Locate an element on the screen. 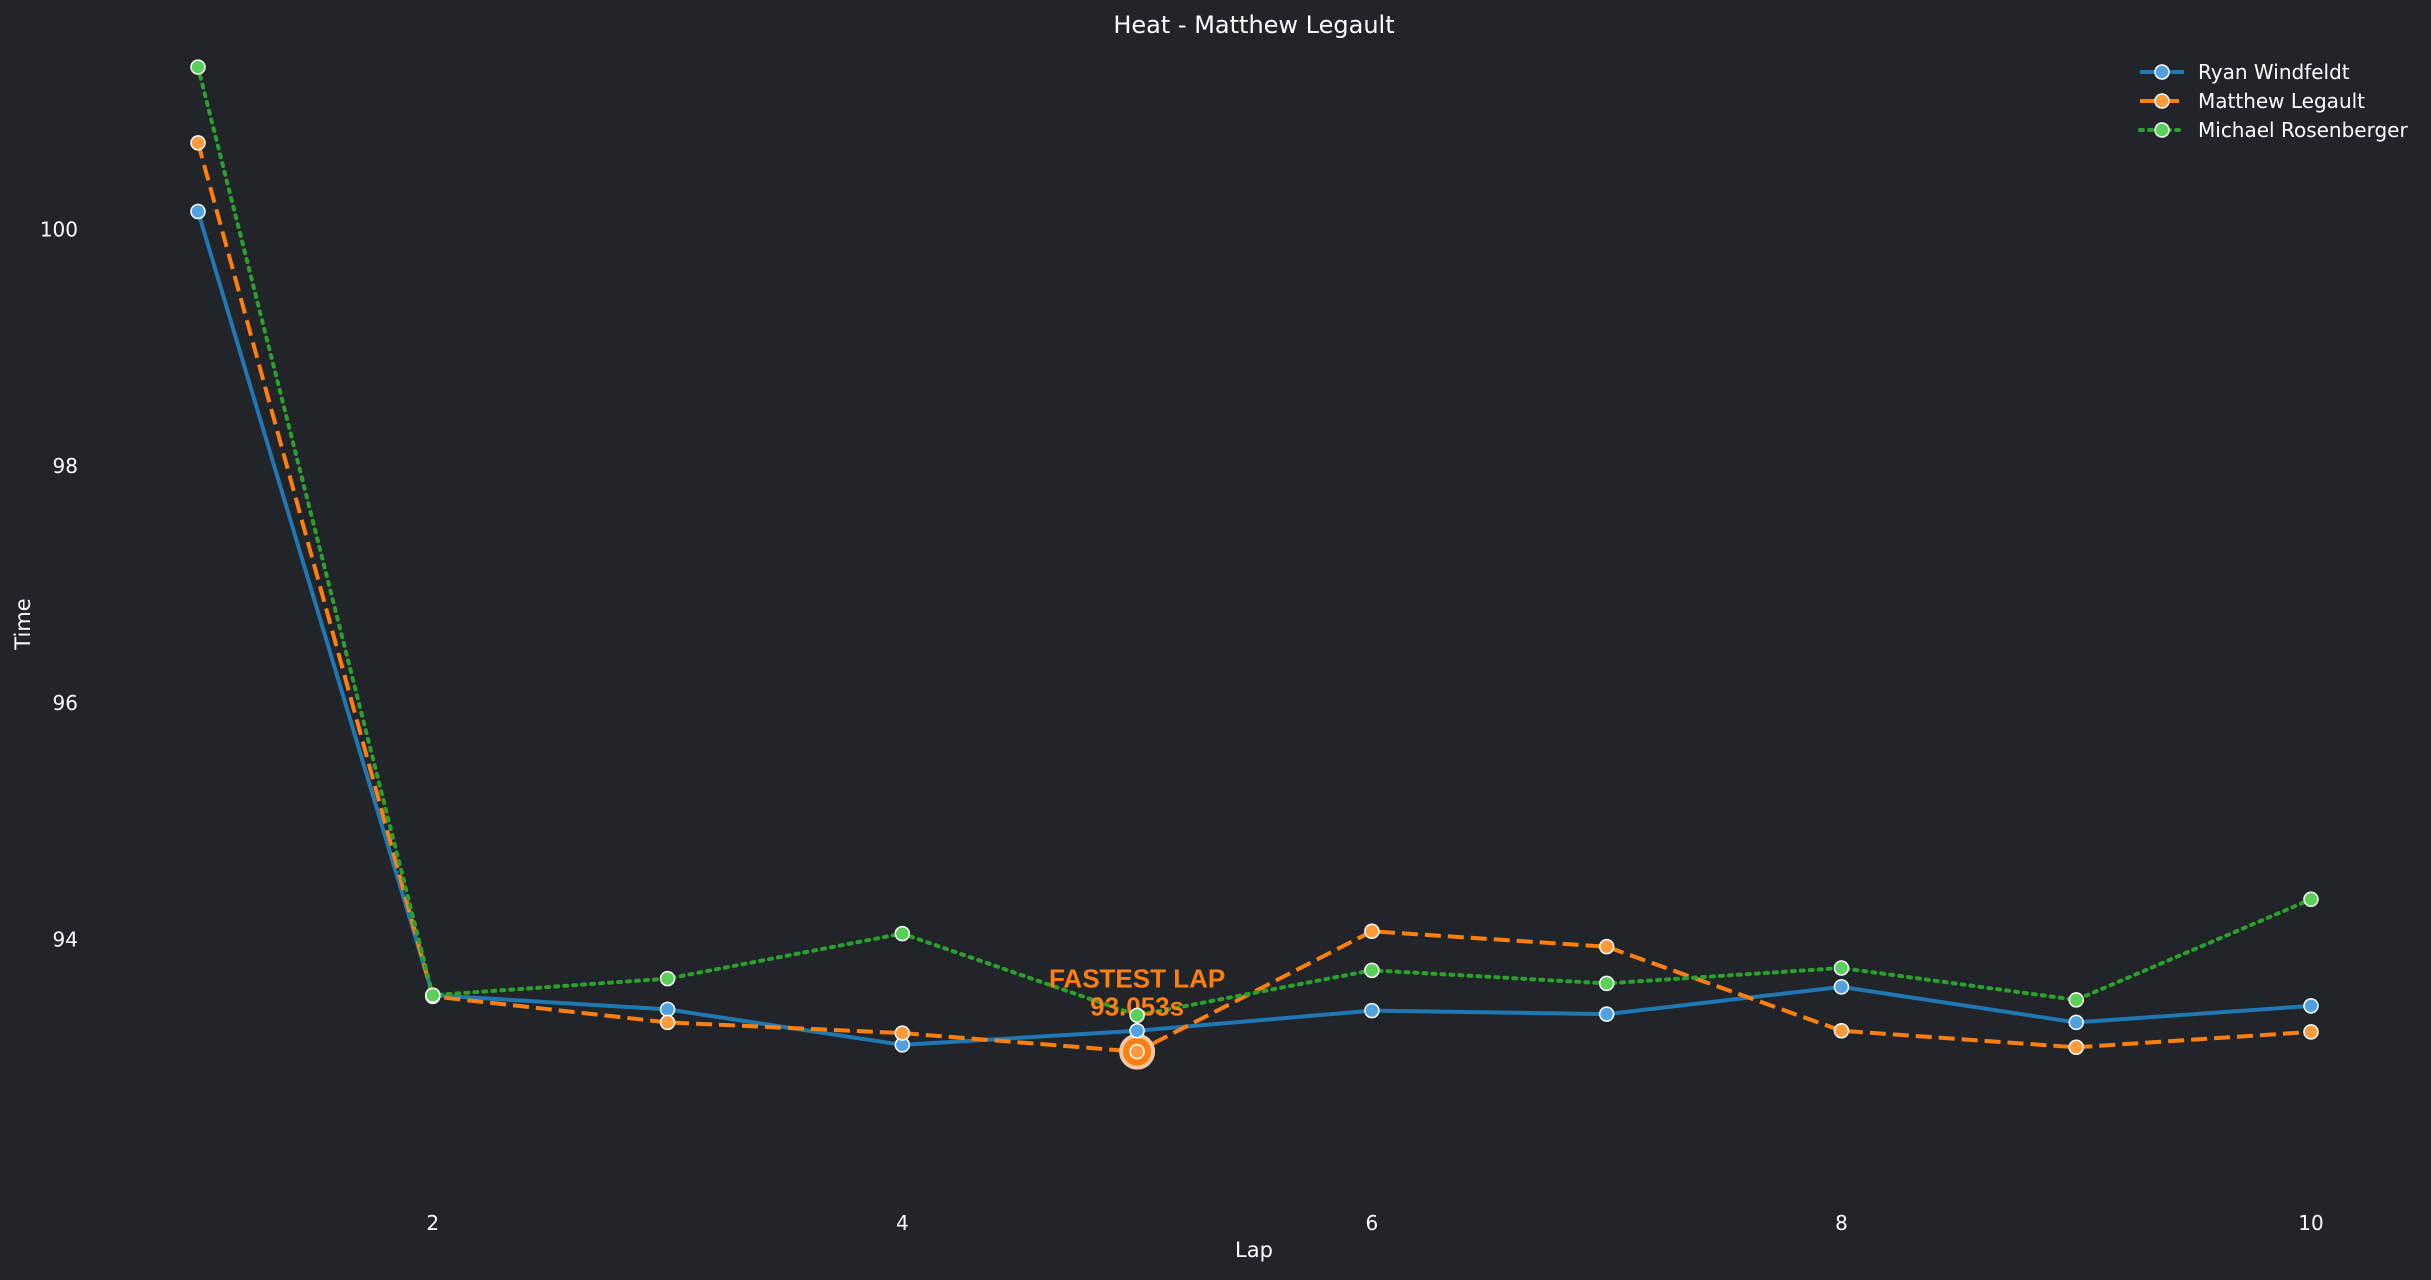 Image resolution: width=2431 pixels, height=1280 pixels. x-tick-label: 4 is located at coordinates (902, 1223).